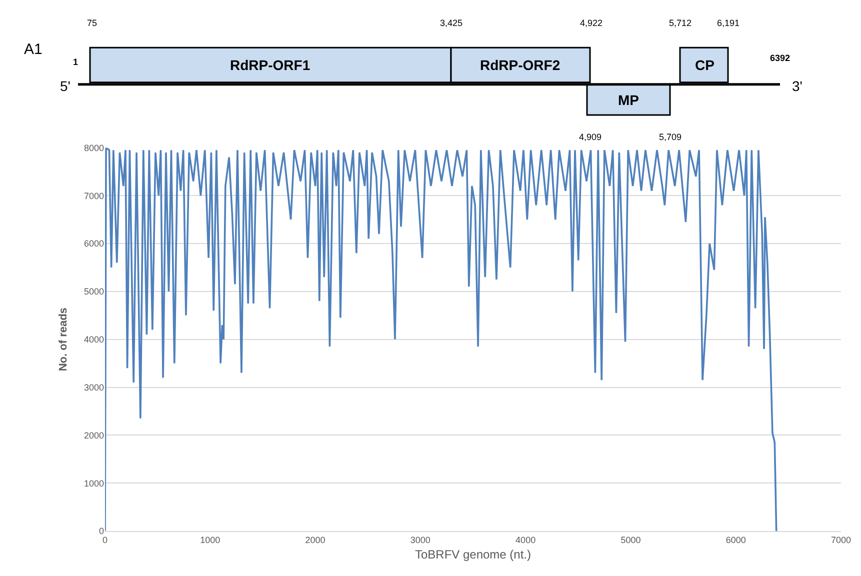 This screenshot has width=861, height=576. What do you see at coordinates (728, 23) in the screenshot?
I see `text: 6,191` at bounding box center [728, 23].